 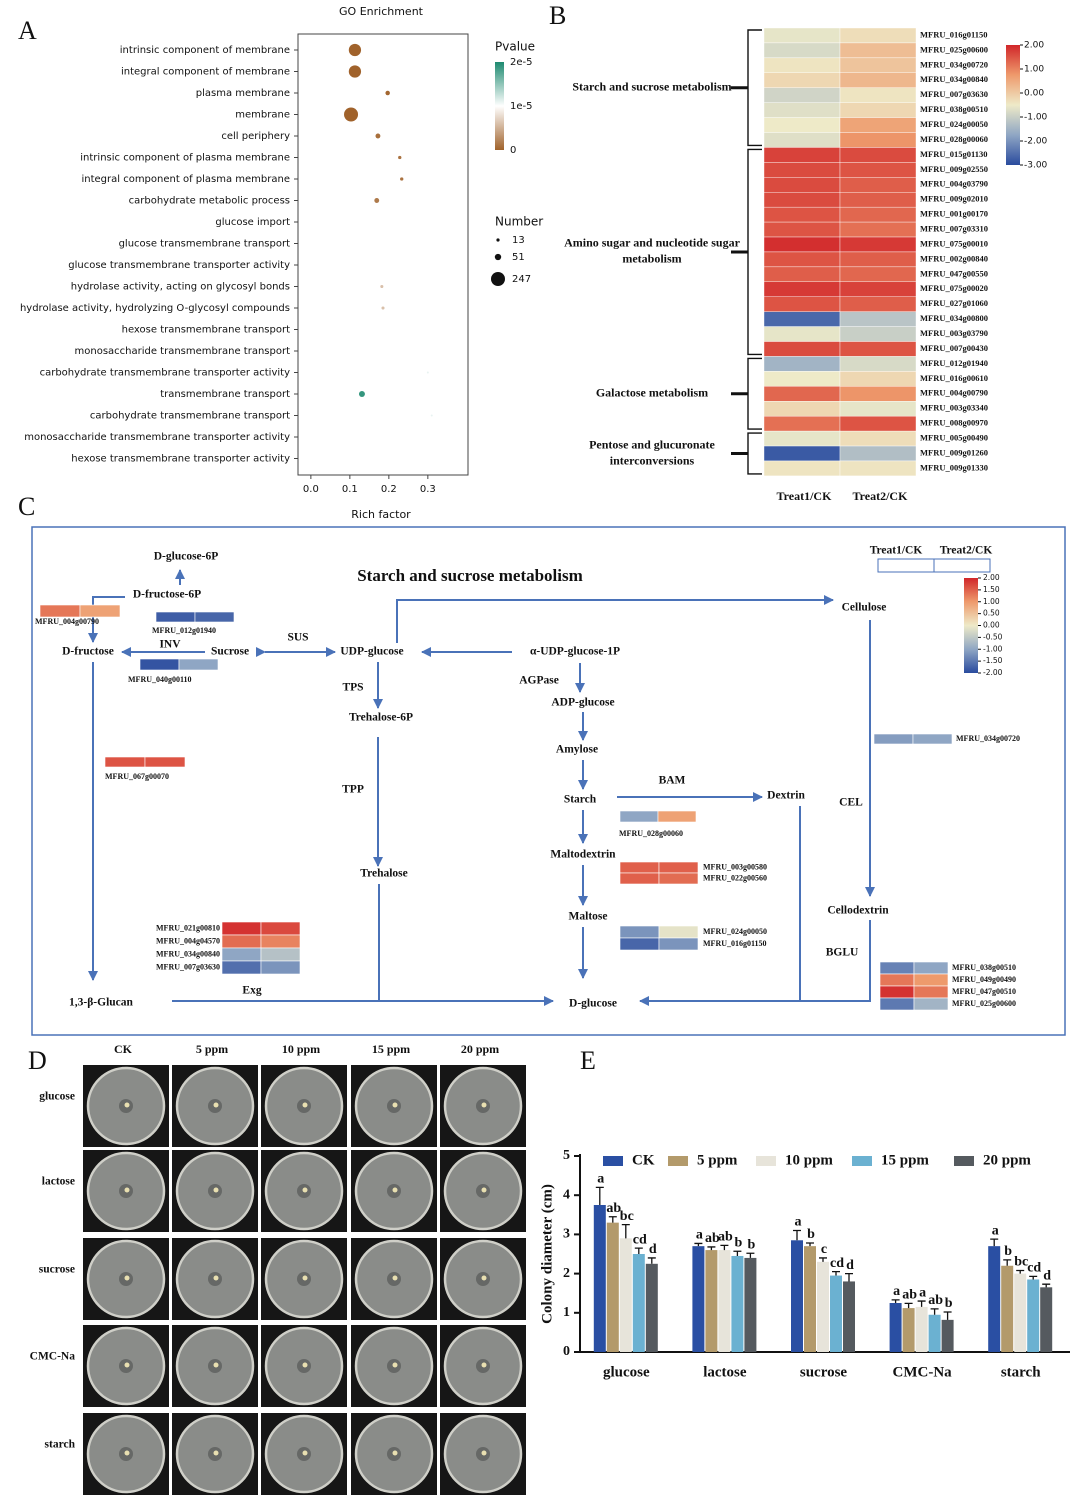 What do you see at coordinates (185, 158) in the screenshot?
I see `y-tick-label: intrinsic component of plasma membrane` at bounding box center [185, 158].